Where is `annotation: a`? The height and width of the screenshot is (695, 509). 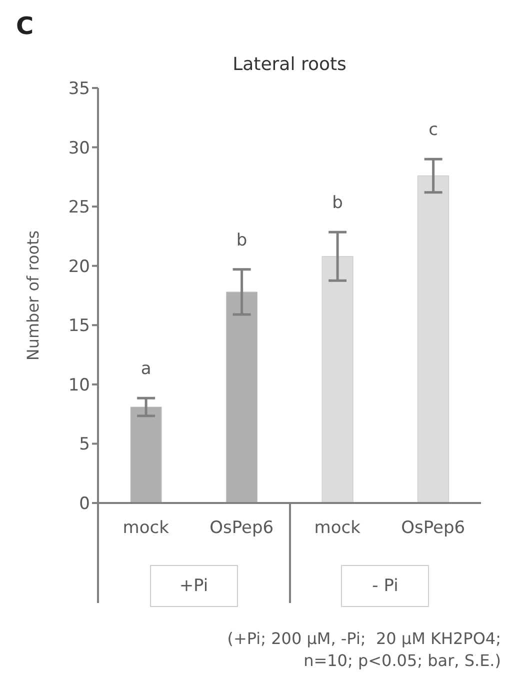
annotation: a is located at coordinates (146, 369).